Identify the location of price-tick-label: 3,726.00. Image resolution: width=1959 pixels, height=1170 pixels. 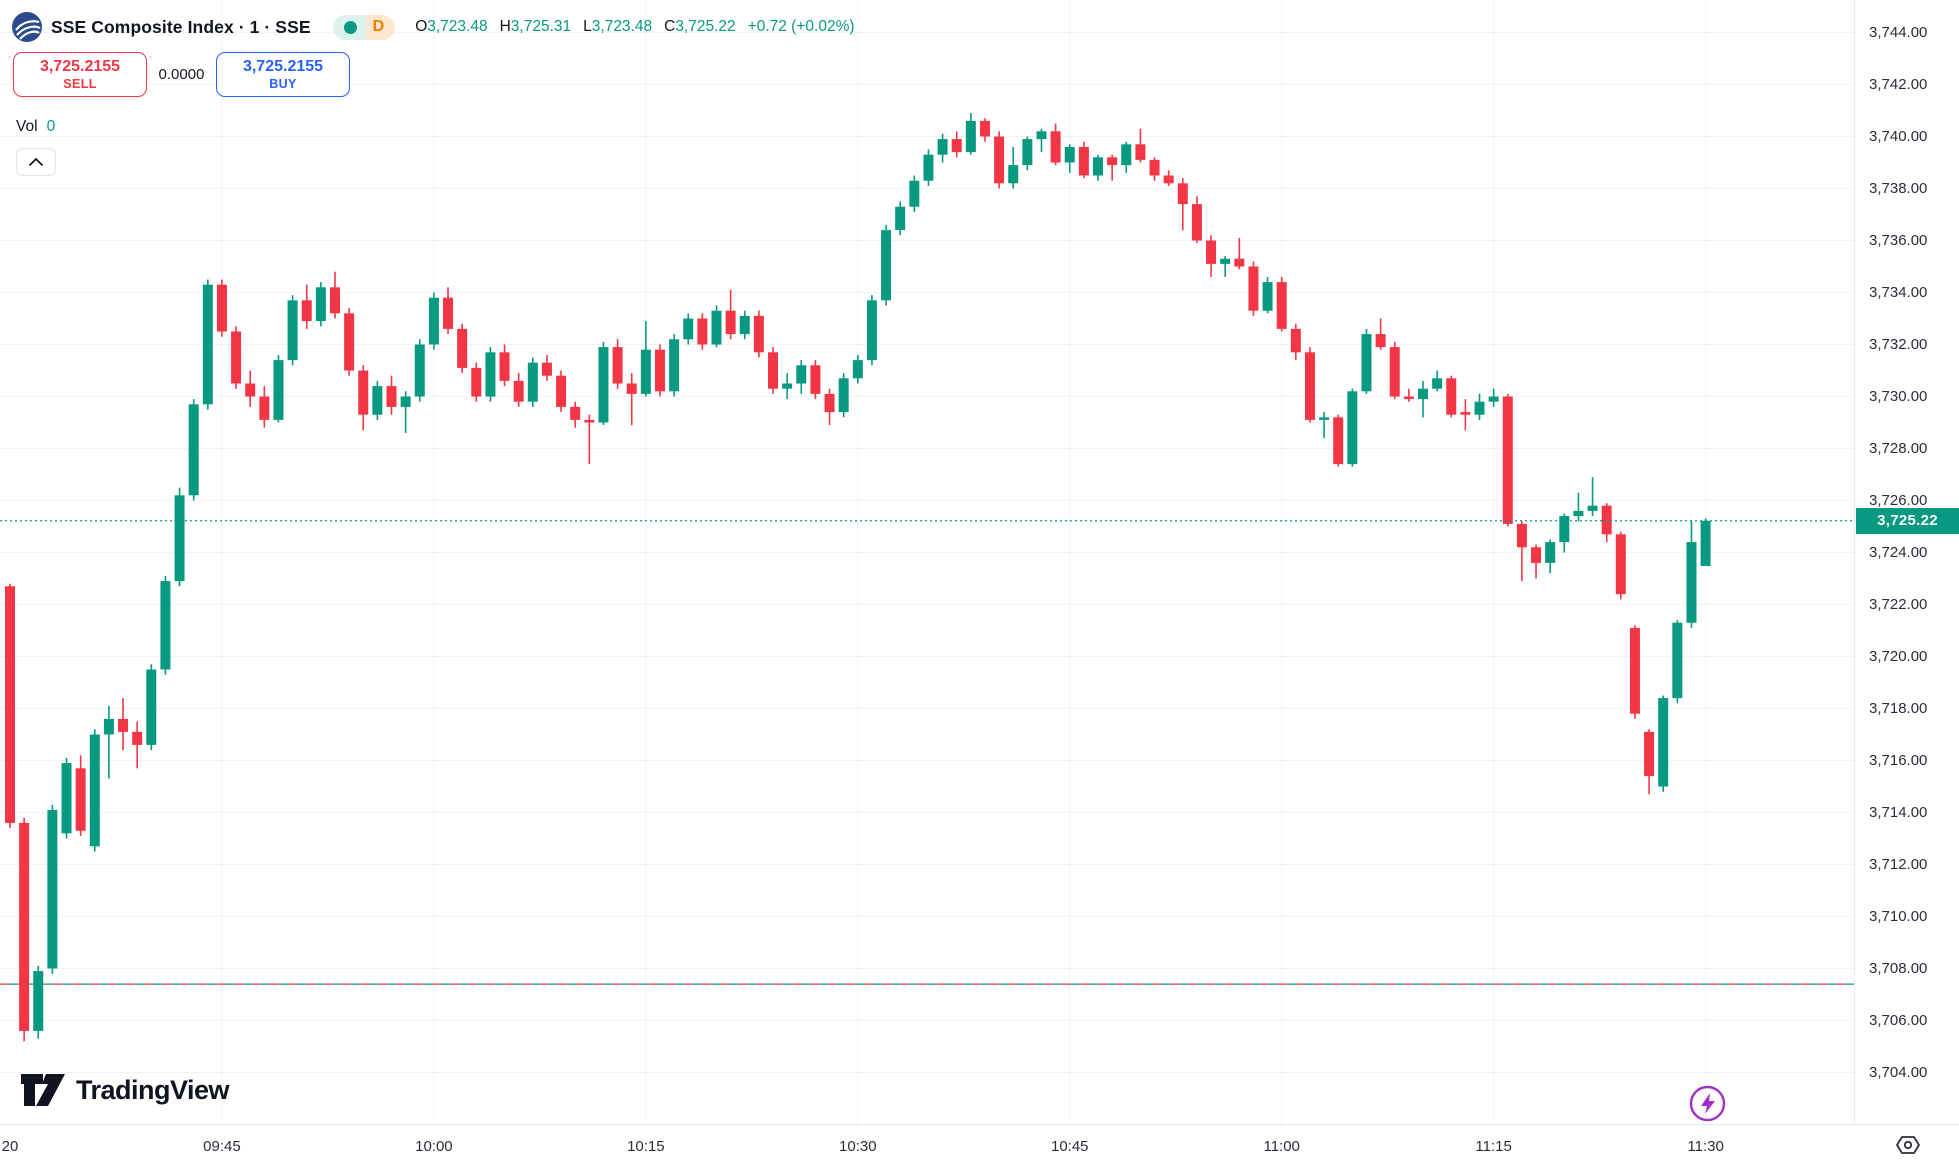
(1898, 500).